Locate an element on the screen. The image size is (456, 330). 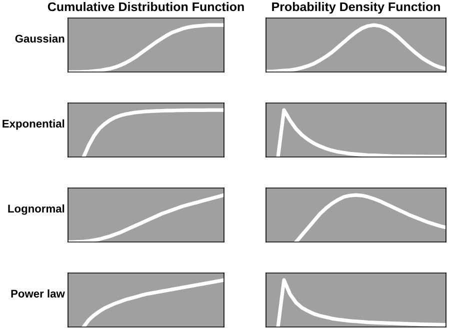
chart-title: Cumulative Distribution Function is located at coordinates (146, 7).